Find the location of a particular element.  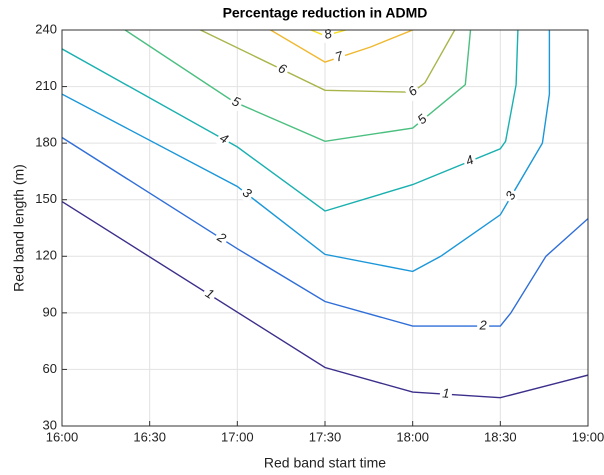

chart-title: Percentage reduction in ADMD is located at coordinates (325, 13).